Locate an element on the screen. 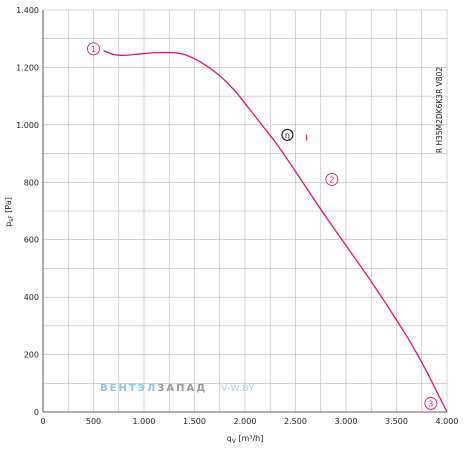 The height and width of the screenshot is (451, 464). curve-marker-2: 2 is located at coordinates (332, 179).